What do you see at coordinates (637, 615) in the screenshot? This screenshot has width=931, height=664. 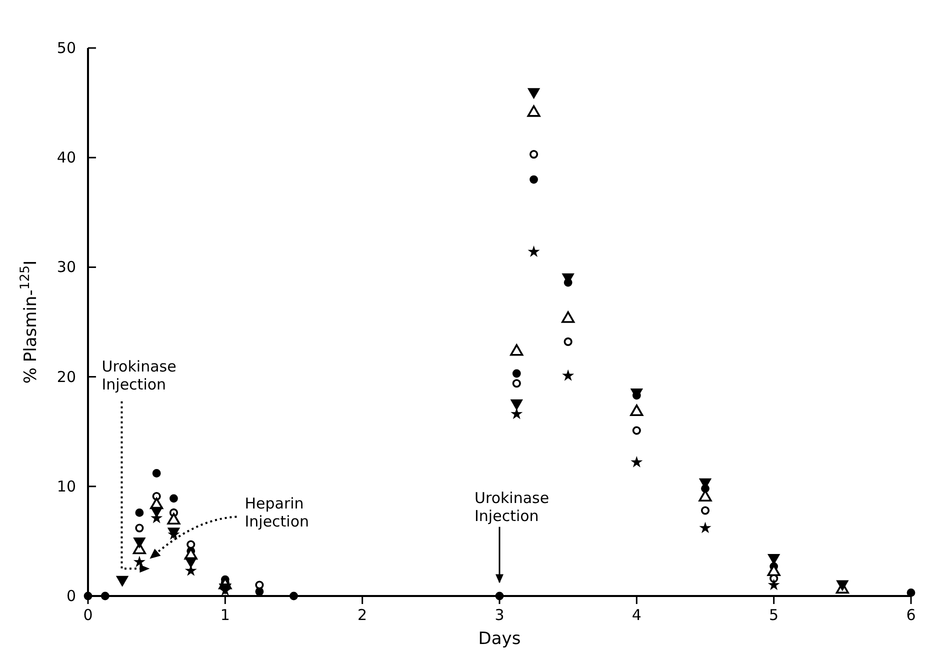 I see `x-tick-label: 4` at bounding box center [637, 615].